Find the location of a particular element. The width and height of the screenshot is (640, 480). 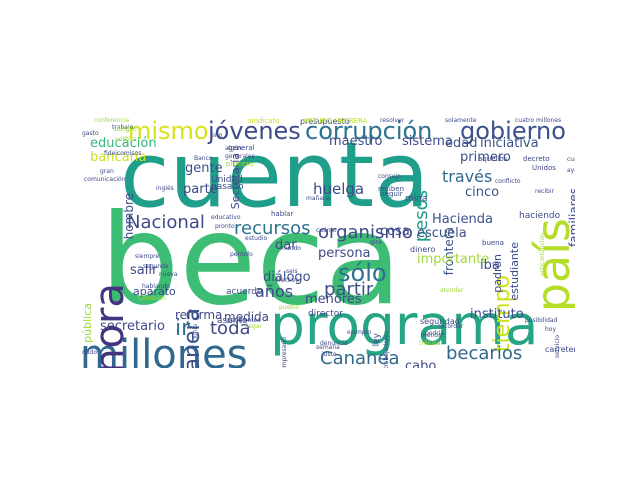

cloud-word: empresario is located at coordinates (284, 352).